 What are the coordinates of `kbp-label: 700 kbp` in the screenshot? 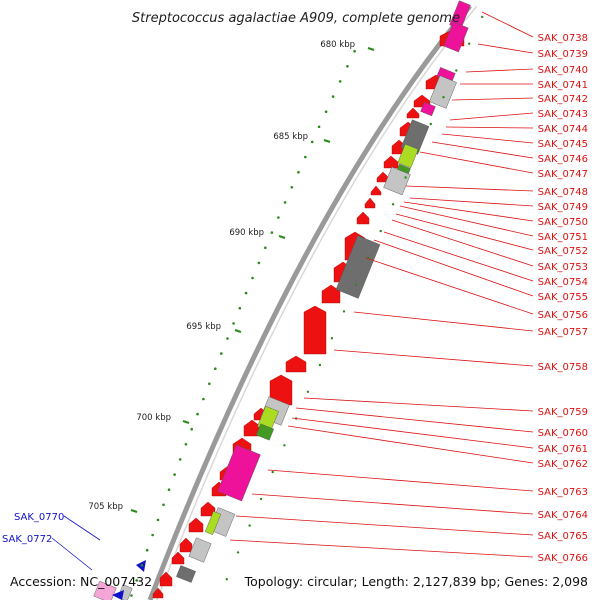 It's located at (153, 418).